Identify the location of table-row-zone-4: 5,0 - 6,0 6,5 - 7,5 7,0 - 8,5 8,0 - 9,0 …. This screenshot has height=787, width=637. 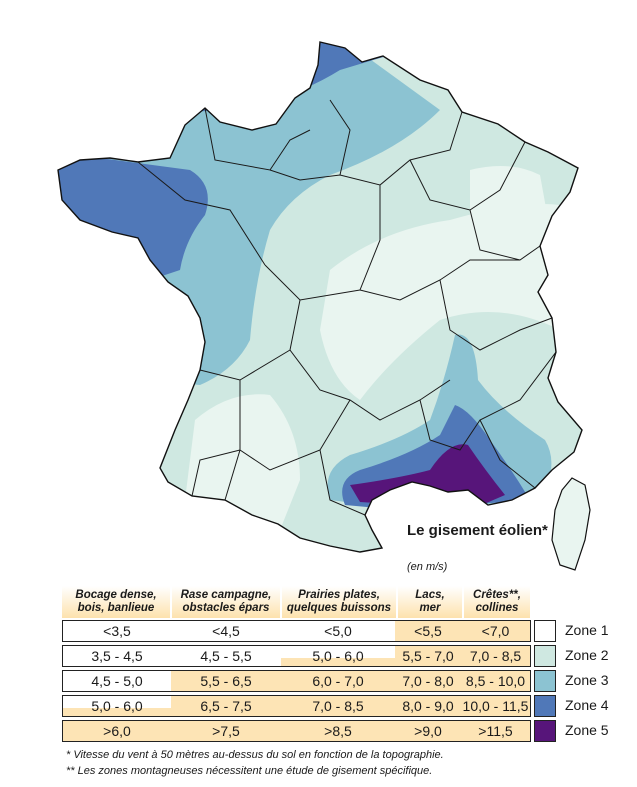
(296, 706).